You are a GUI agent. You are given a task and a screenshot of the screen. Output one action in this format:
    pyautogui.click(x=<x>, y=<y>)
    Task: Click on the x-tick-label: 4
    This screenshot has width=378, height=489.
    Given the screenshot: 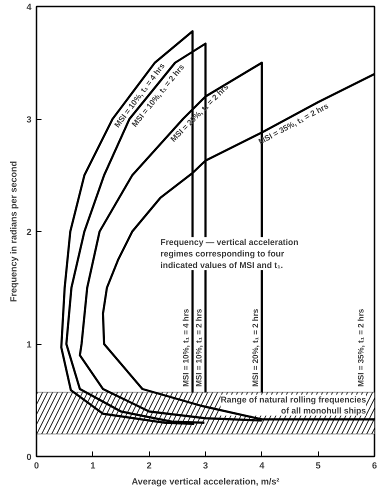 What is the action you would take?
    pyautogui.click(x=261, y=465)
    